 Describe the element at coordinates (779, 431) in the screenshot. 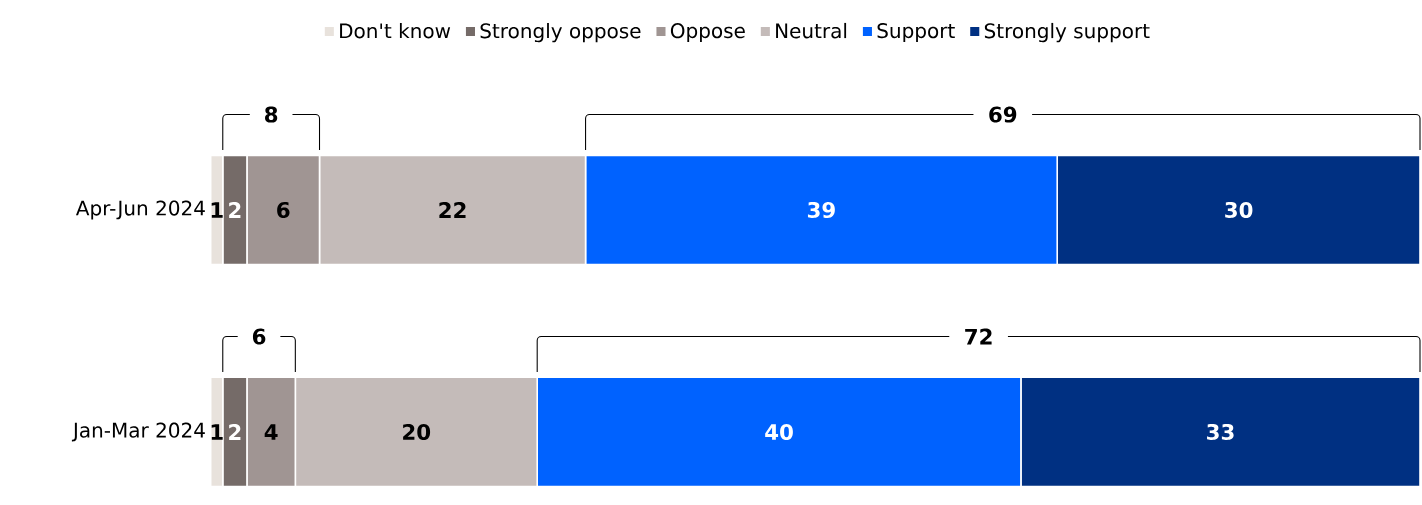

I see `data-label: 40` at that location.